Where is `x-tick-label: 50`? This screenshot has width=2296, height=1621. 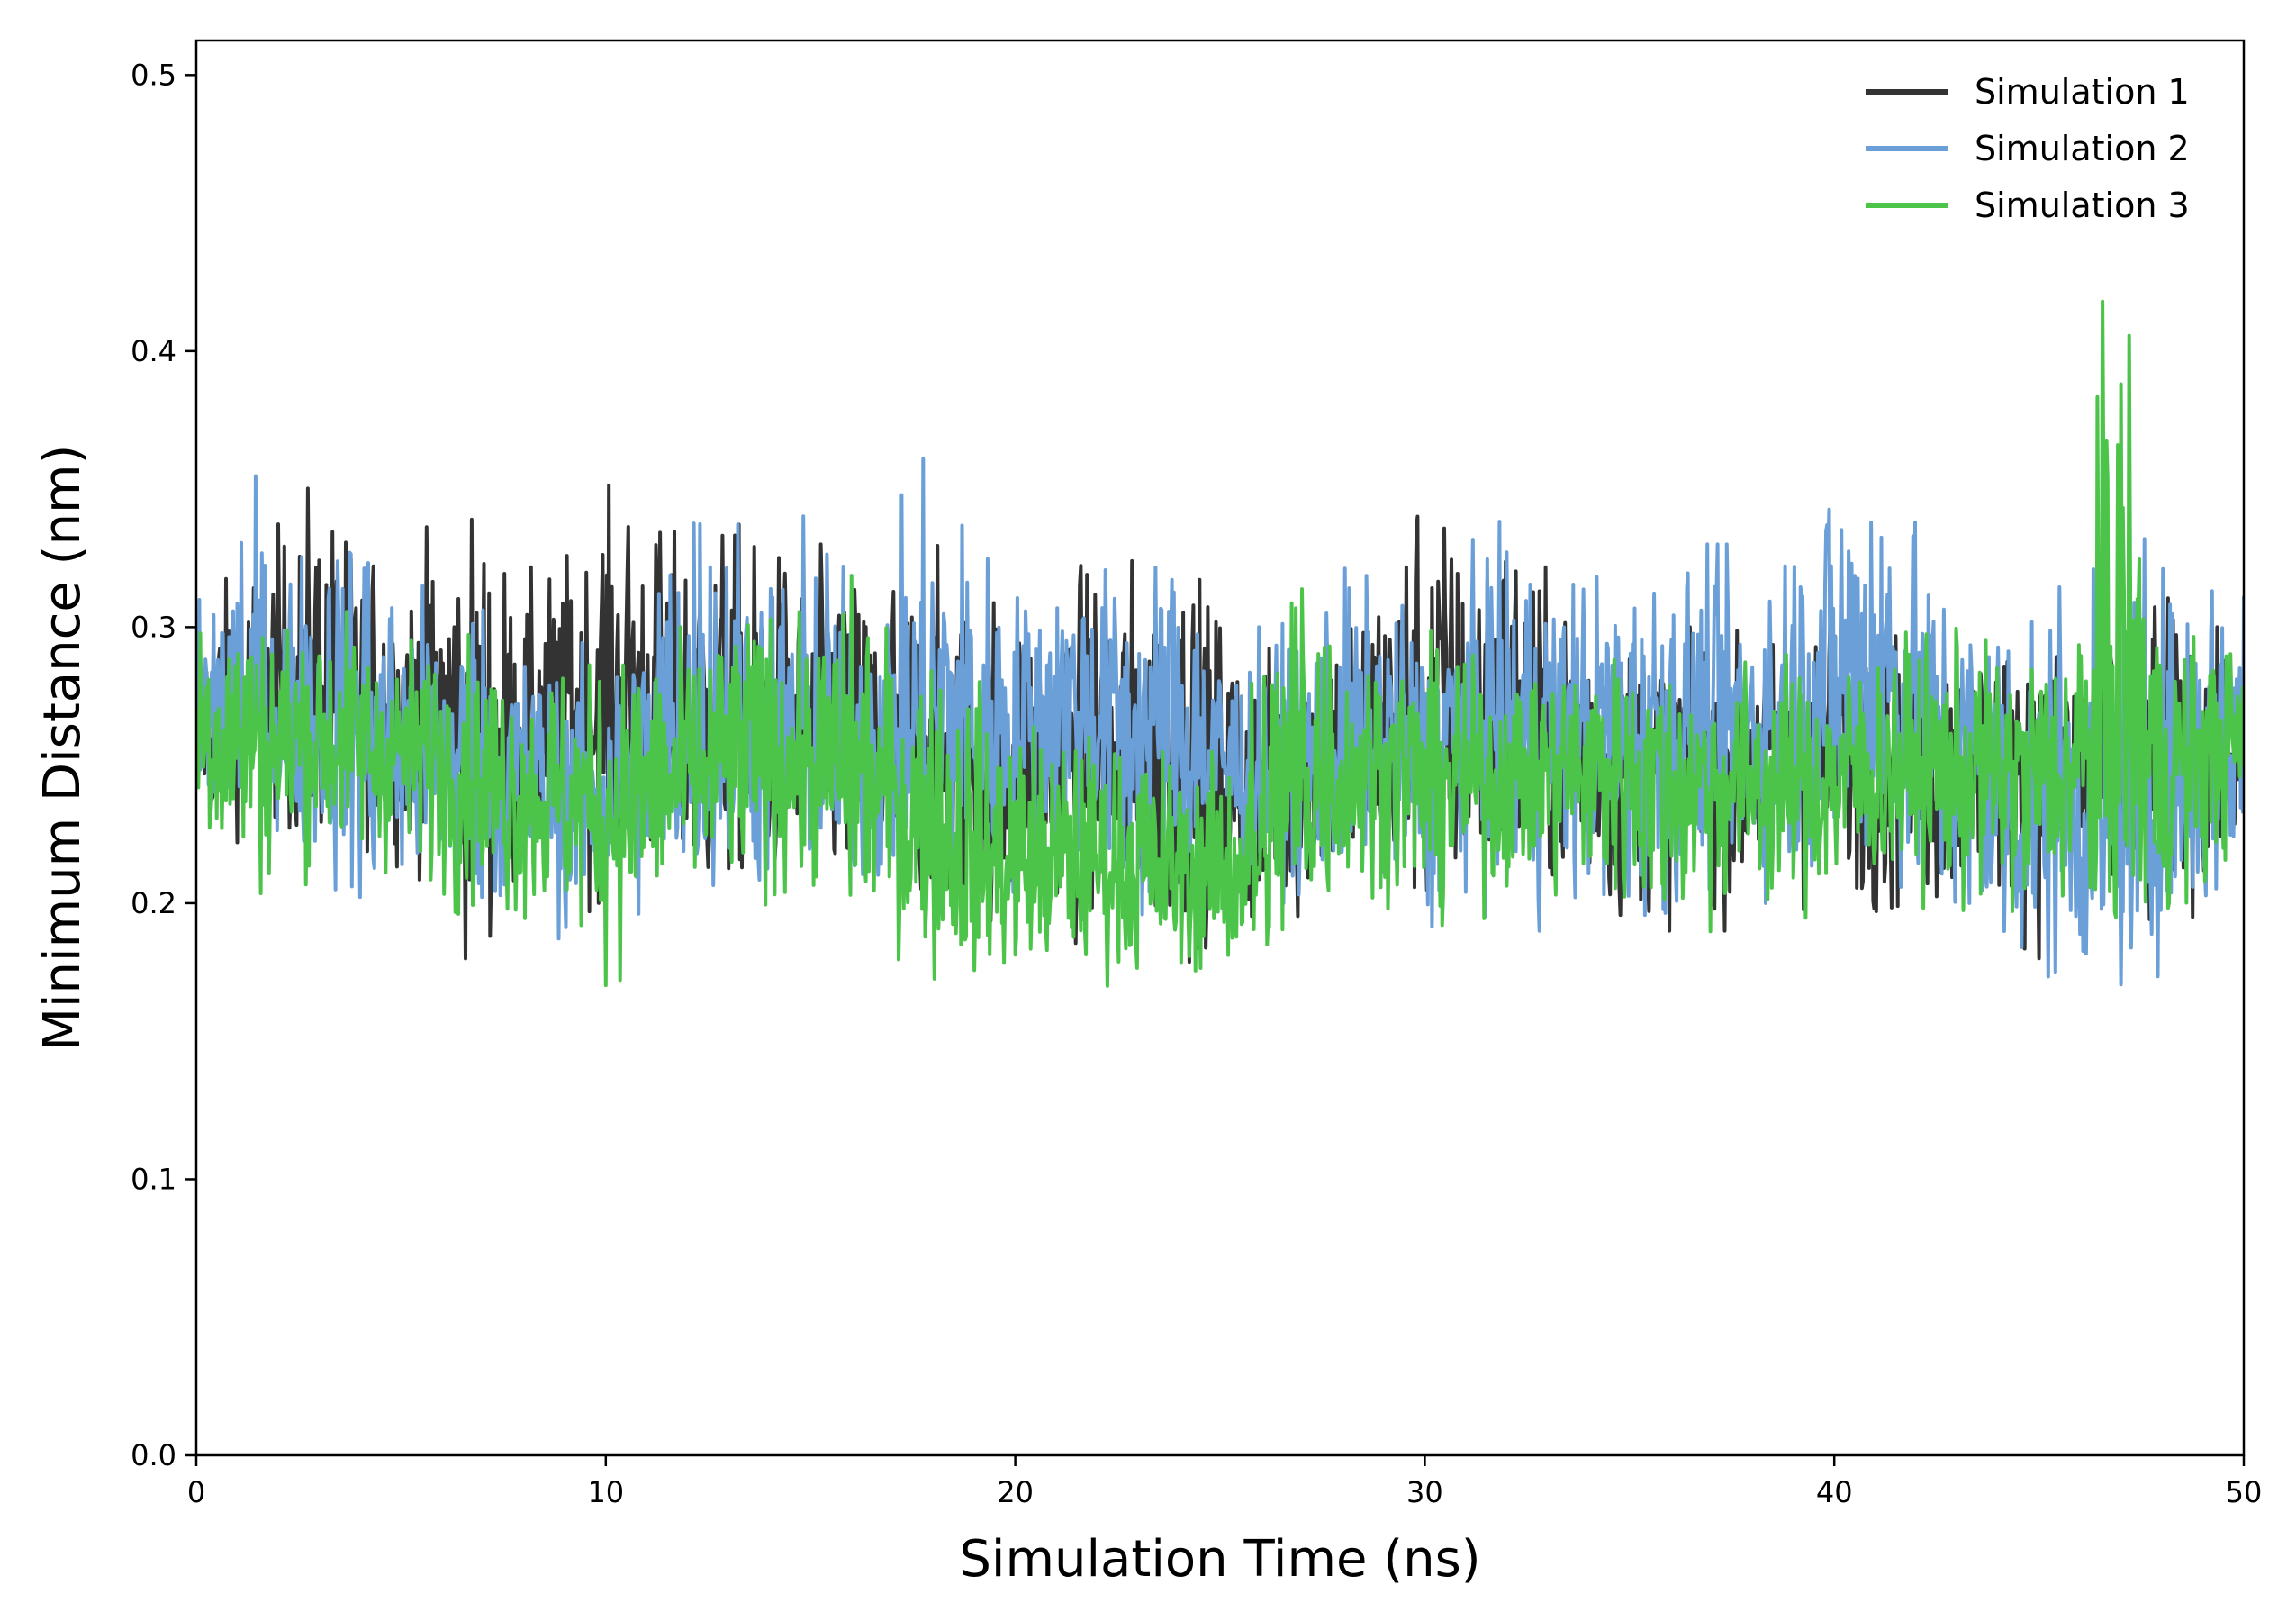
x-tick-label: 50 is located at coordinates (2244, 1492).